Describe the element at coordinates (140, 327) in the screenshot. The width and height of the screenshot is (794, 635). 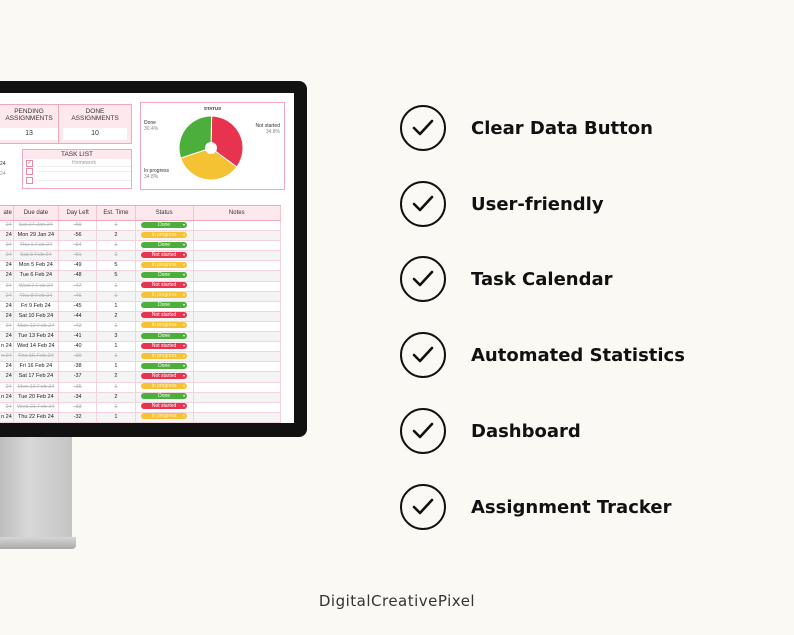
I see `table-row: 24 Mon 12 Feb 24 -42 1 In progress` at that location.